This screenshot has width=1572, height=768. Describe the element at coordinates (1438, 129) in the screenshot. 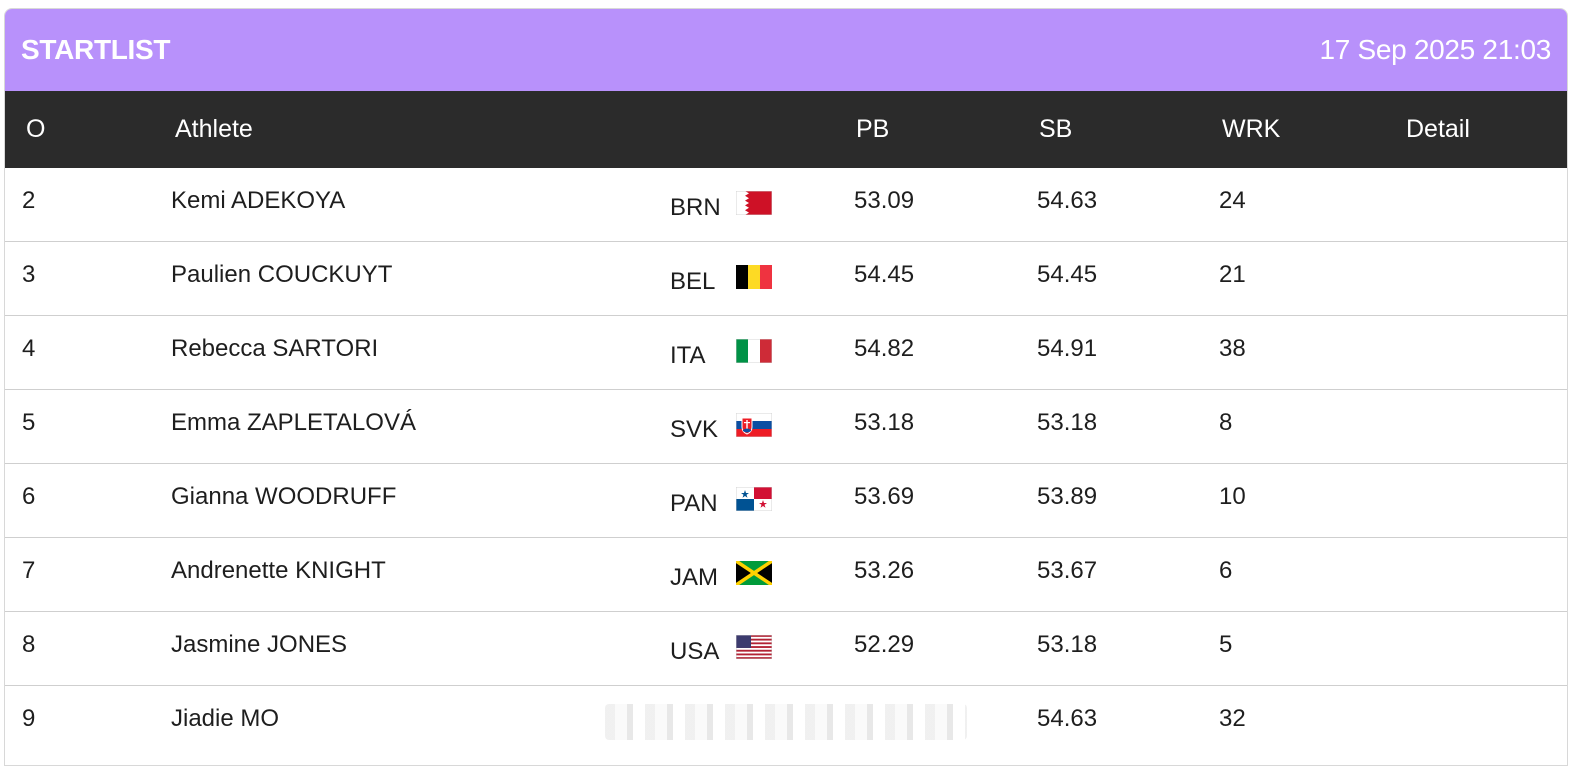

I see `column-header-detail: Detail` at that location.